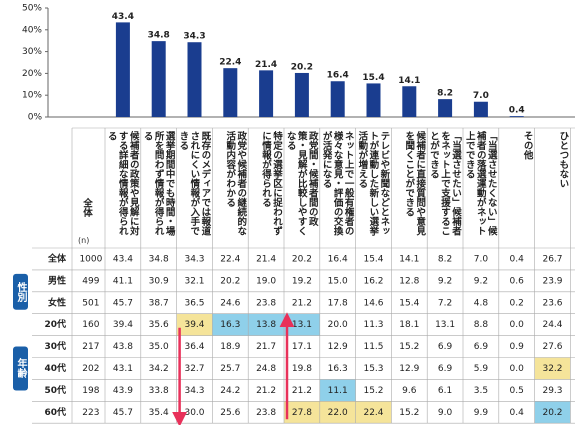 This screenshot has width=575, height=425. What do you see at coordinates (266, 369) in the screenshot?
I see `cell: 24.8` at bounding box center [266, 369].